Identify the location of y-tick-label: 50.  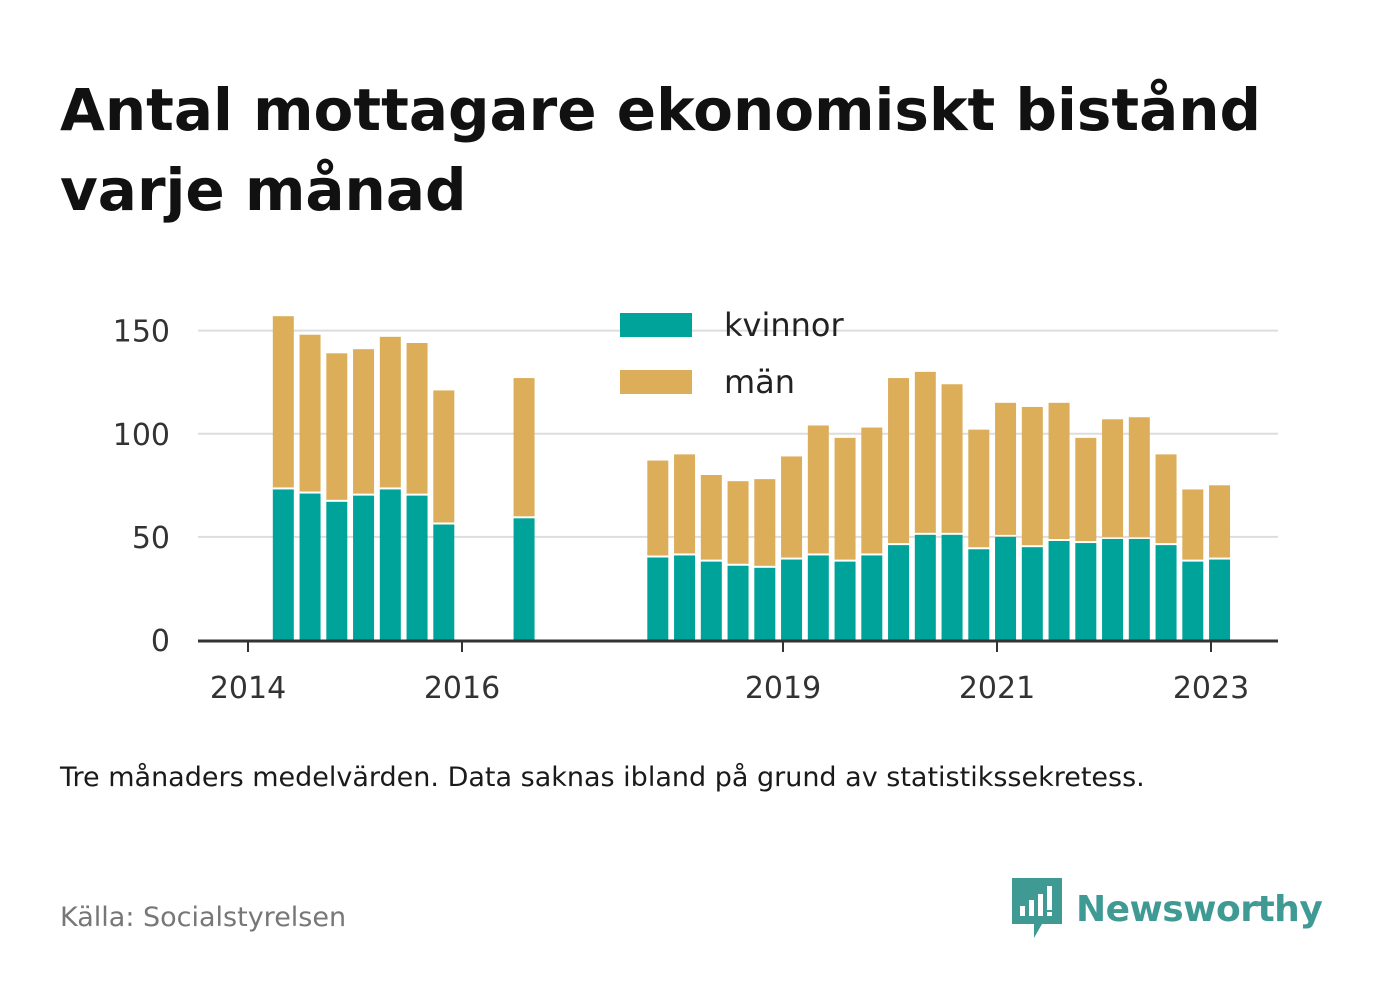
(151, 538).